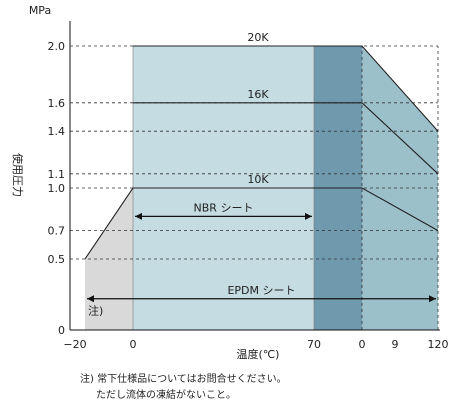 Image resolution: width=450 pixels, height=416 pixels. Describe the element at coordinates (95, 310) in the screenshot. I see `annotation-note: 注)` at that location.